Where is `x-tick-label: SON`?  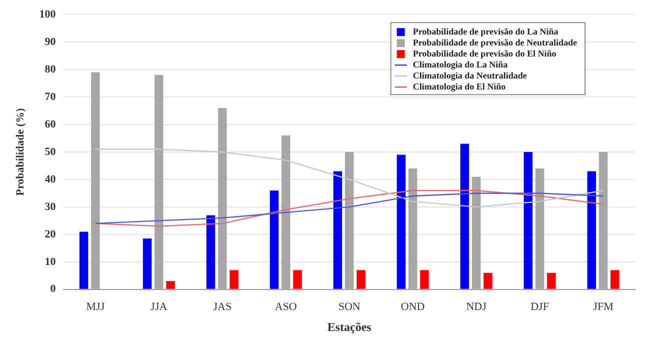 x-tick-label: SON is located at coordinates (349, 306).